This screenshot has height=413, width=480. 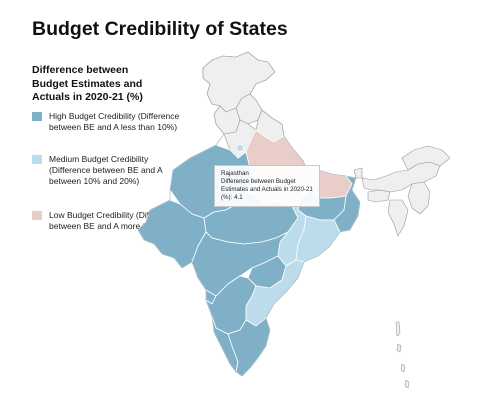 I want to click on legend-swatch-medium, so click(x=37, y=159).